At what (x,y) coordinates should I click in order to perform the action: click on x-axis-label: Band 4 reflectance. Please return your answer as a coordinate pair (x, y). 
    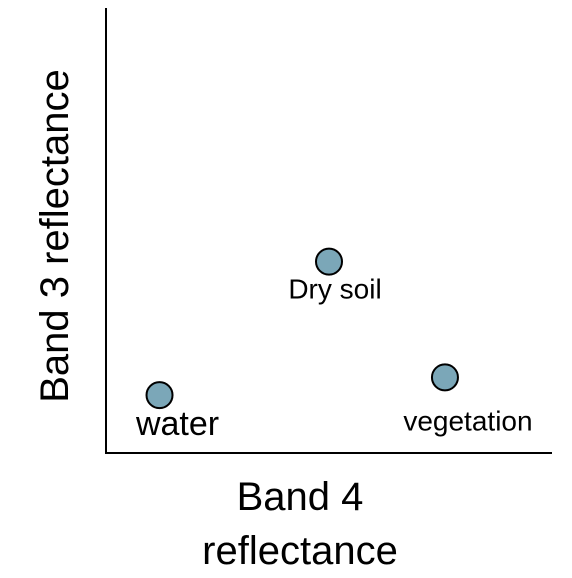
    Looking at the image, I should click on (300, 524).